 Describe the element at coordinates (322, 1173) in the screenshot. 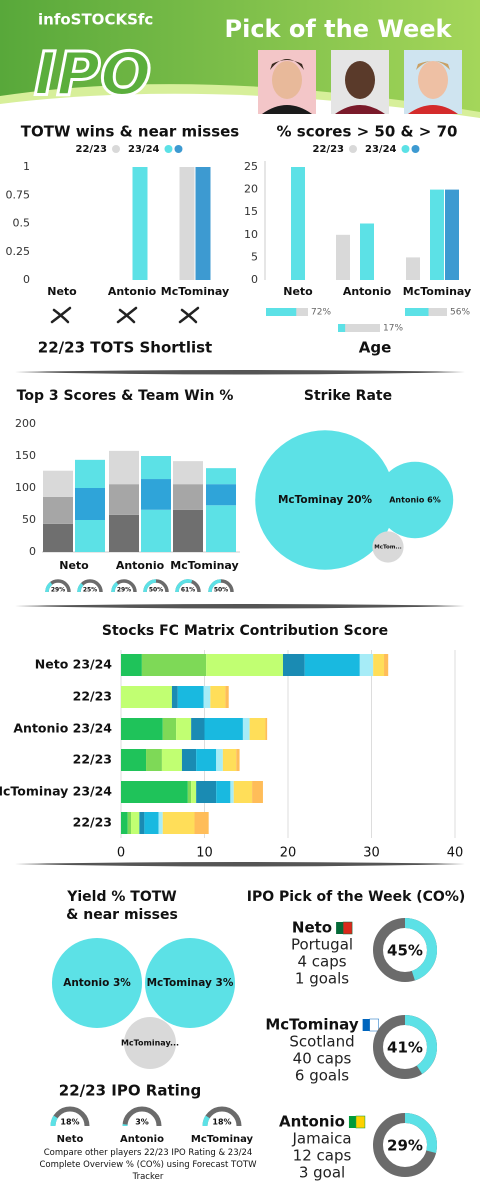

I see `player-detail: 3 goal` at that location.